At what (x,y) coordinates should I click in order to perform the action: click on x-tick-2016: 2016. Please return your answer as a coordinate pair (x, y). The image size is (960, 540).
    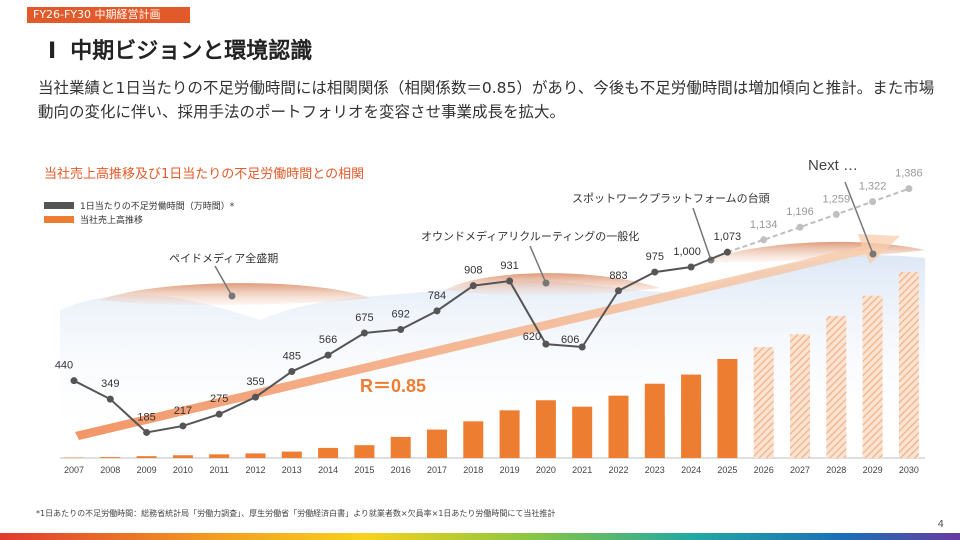
    Looking at the image, I should click on (401, 470).